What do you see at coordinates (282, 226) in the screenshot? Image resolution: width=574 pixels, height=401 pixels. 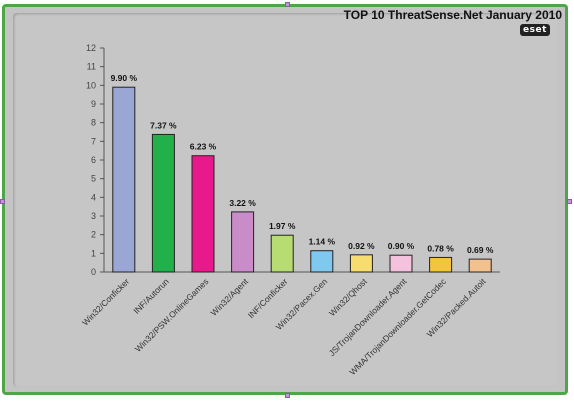 I see `data-label: 1.97 %` at bounding box center [282, 226].